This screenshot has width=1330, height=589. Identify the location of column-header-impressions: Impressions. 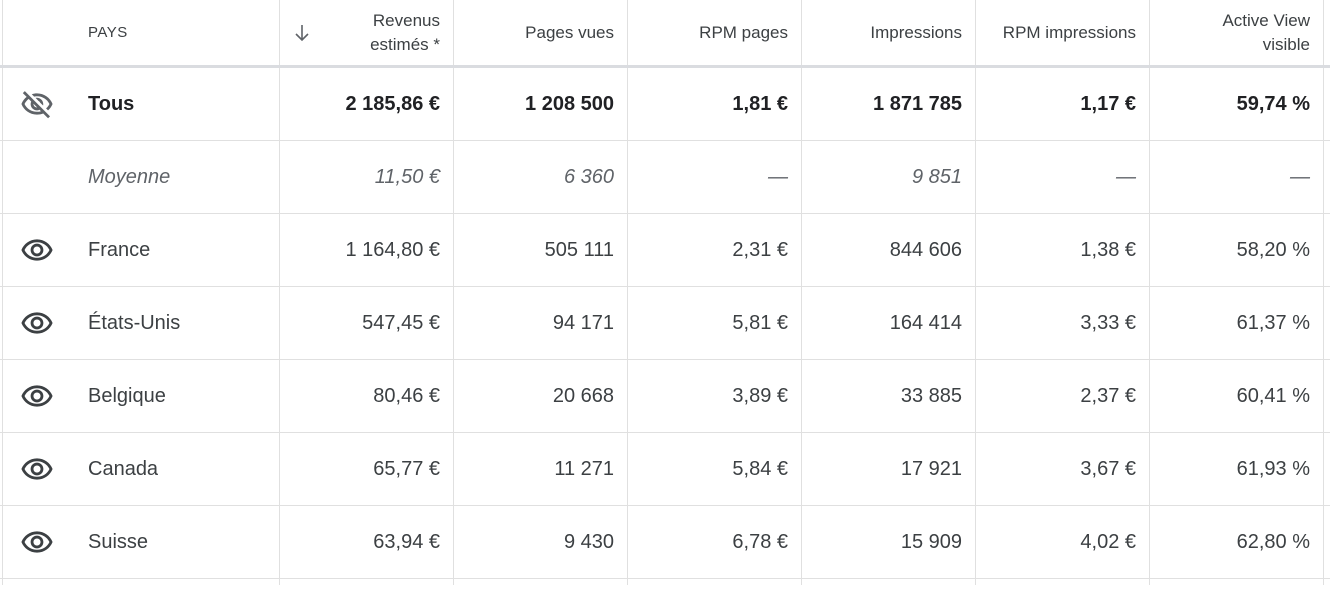
(888, 32).